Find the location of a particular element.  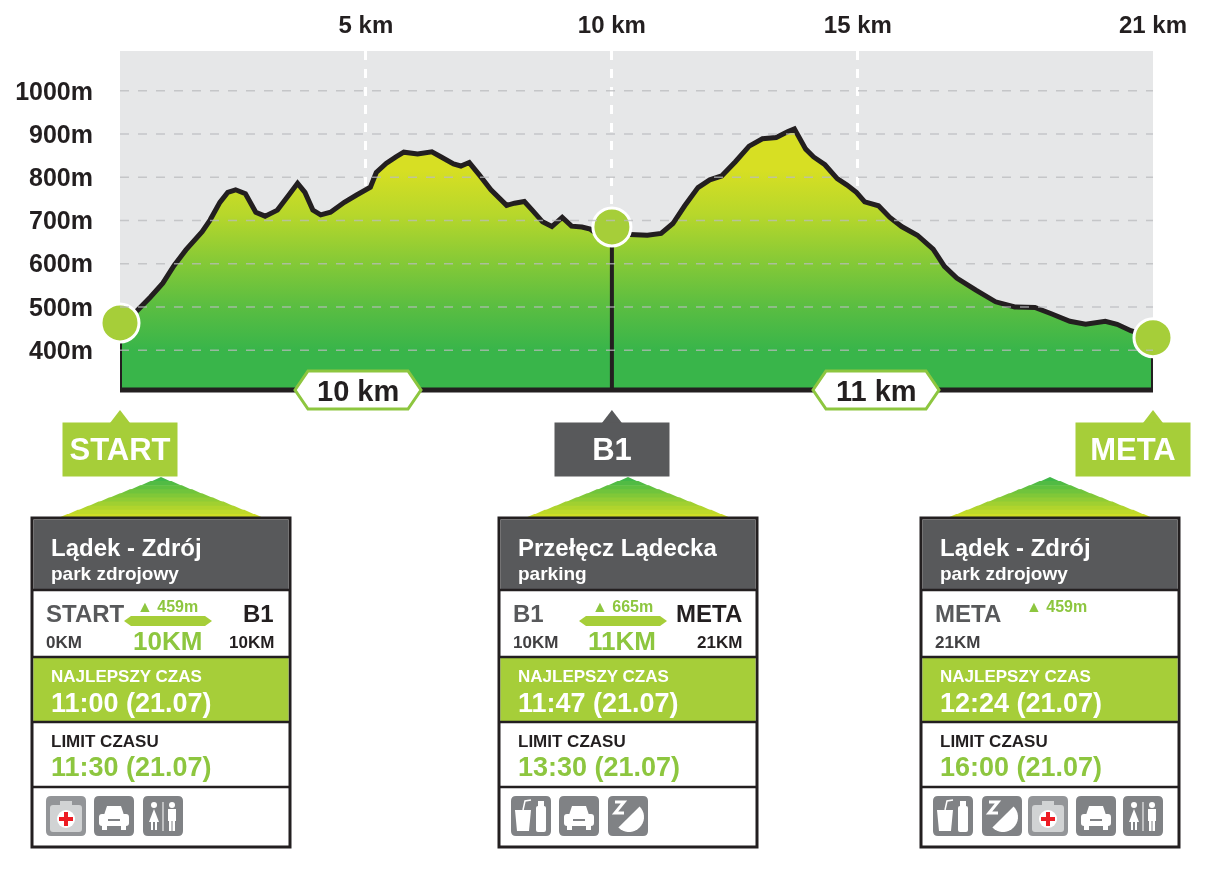

annotation: 11 km is located at coordinates (876, 391).